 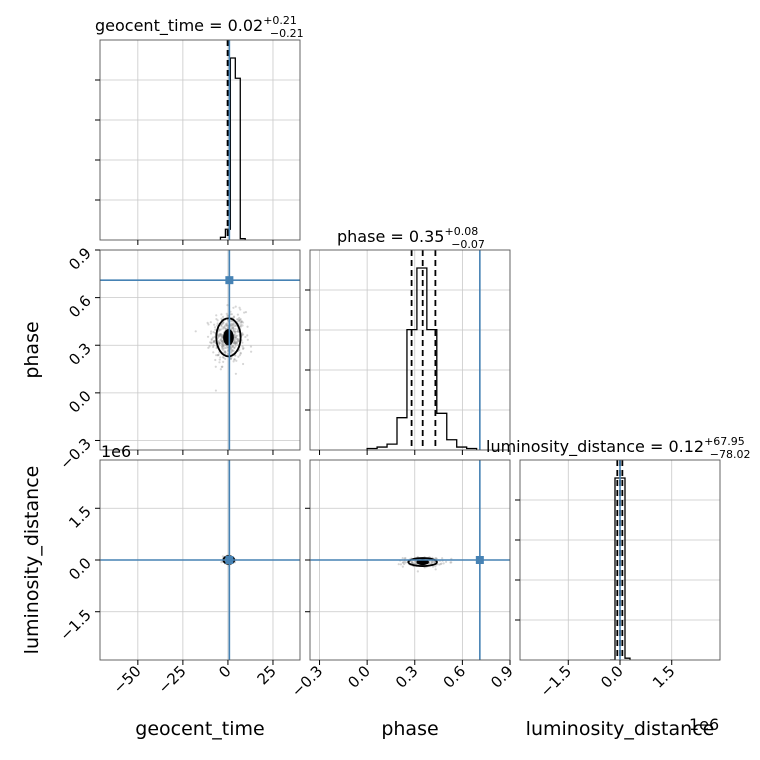 What do you see at coordinates (80, 307) in the screenshot?
I see `tick-label-y: 0.6` at bounding box center [80, 307].